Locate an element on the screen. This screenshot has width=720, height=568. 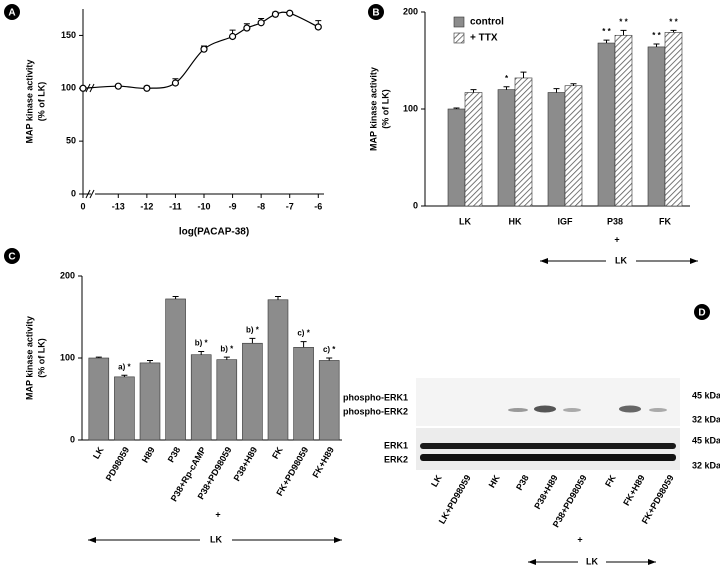
lane-label: LK+PD98059 is located at coordinates (455, 499).